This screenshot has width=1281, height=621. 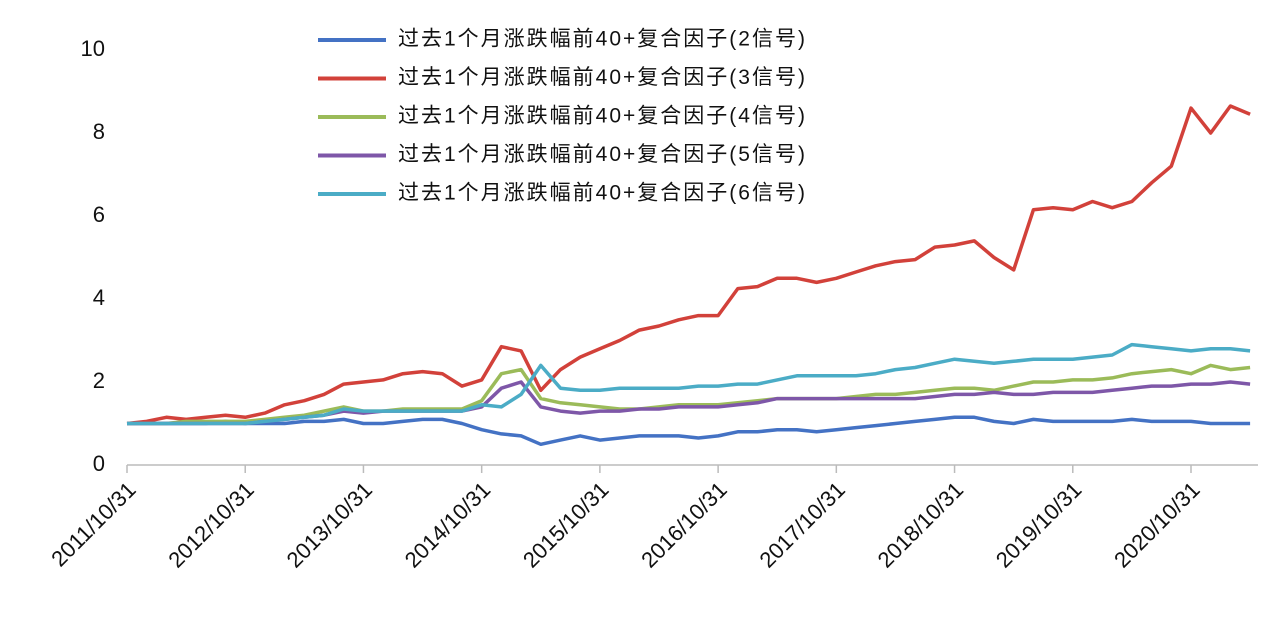 I want to click on legend-label: 过去1个月涨跌幅前40+复合因子(6信号), so click(x=602, y=193).